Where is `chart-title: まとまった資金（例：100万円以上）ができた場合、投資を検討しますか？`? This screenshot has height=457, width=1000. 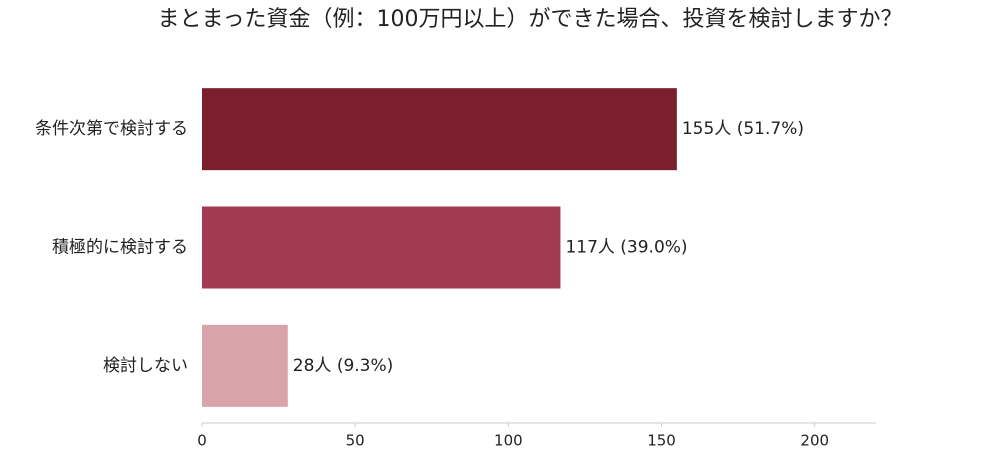
chart-title: まとまった資金（例：100万円以上）ができた場合、投資を検討しますか？ is located at coordinates (529, 19).